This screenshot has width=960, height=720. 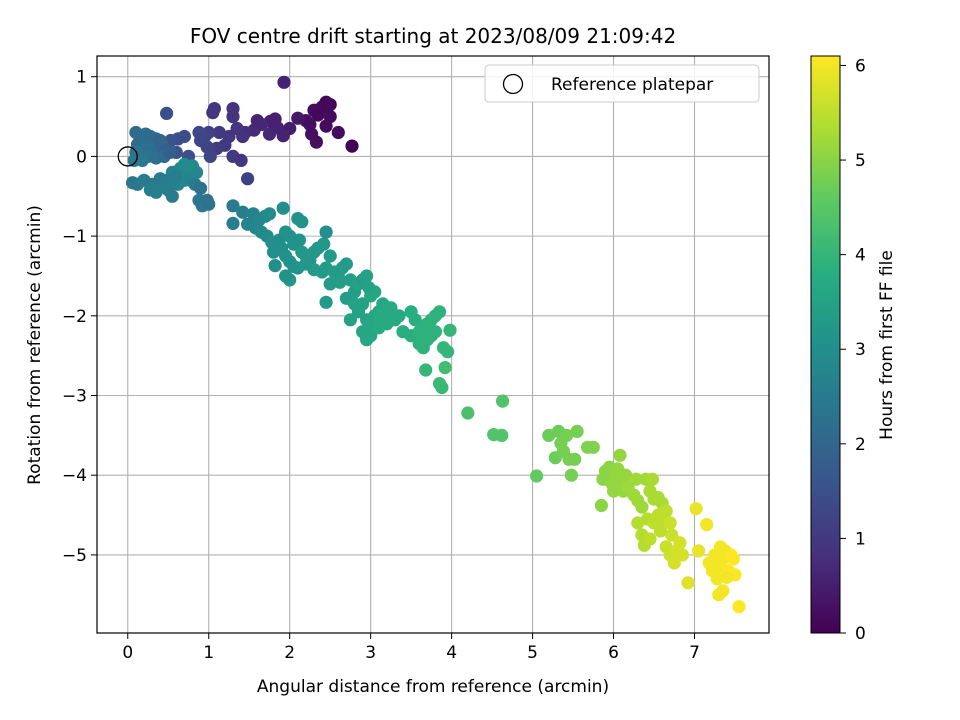 What do you see at coordinates (613, 653) in the screenshot?
I see `x-tick-label: 6` at bounding box center [613, 653].